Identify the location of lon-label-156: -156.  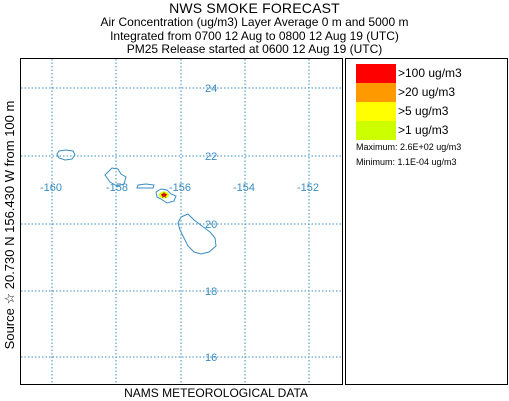
(180, 188).